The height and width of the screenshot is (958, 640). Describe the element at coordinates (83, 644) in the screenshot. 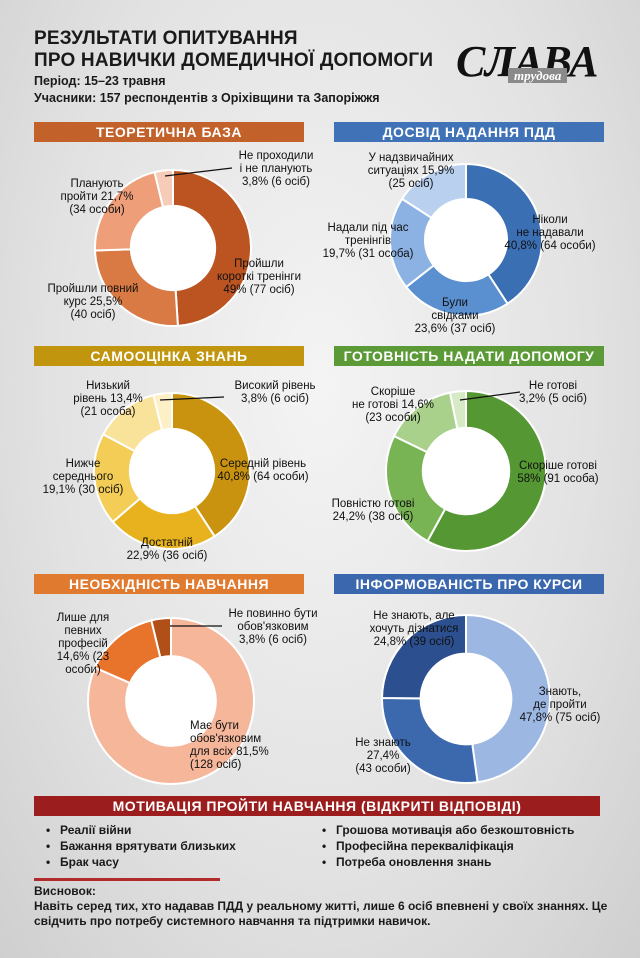

I see `slice-label-necessity-some: Лише для певних професій 14,6% (23 особи)` at that location.